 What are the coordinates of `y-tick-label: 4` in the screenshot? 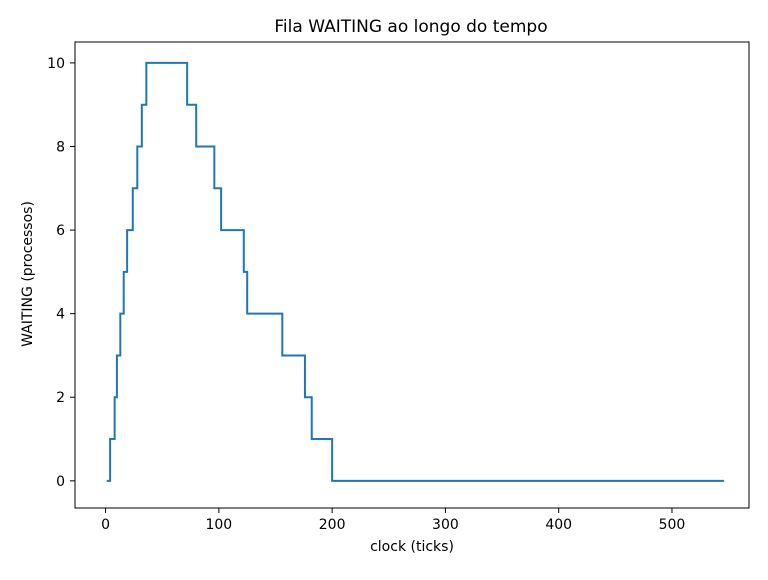 It's located at (60, 315).